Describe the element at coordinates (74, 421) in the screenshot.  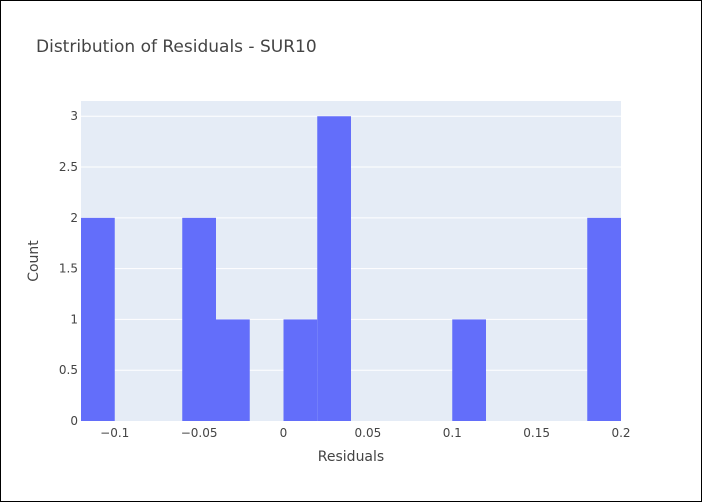
I see `y-tick-label: 0` at that location.